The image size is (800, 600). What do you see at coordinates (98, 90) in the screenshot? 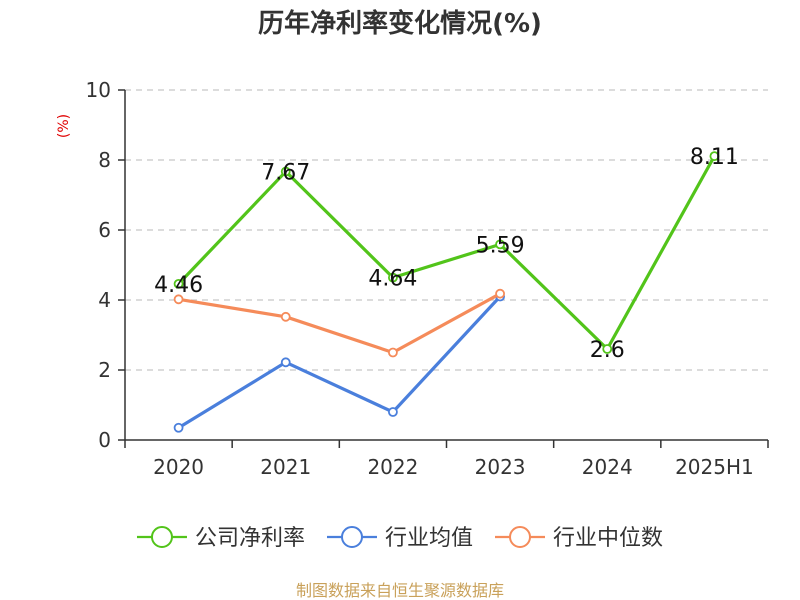
I see `y-tick-label: 10` at bounding box center [98, 90].